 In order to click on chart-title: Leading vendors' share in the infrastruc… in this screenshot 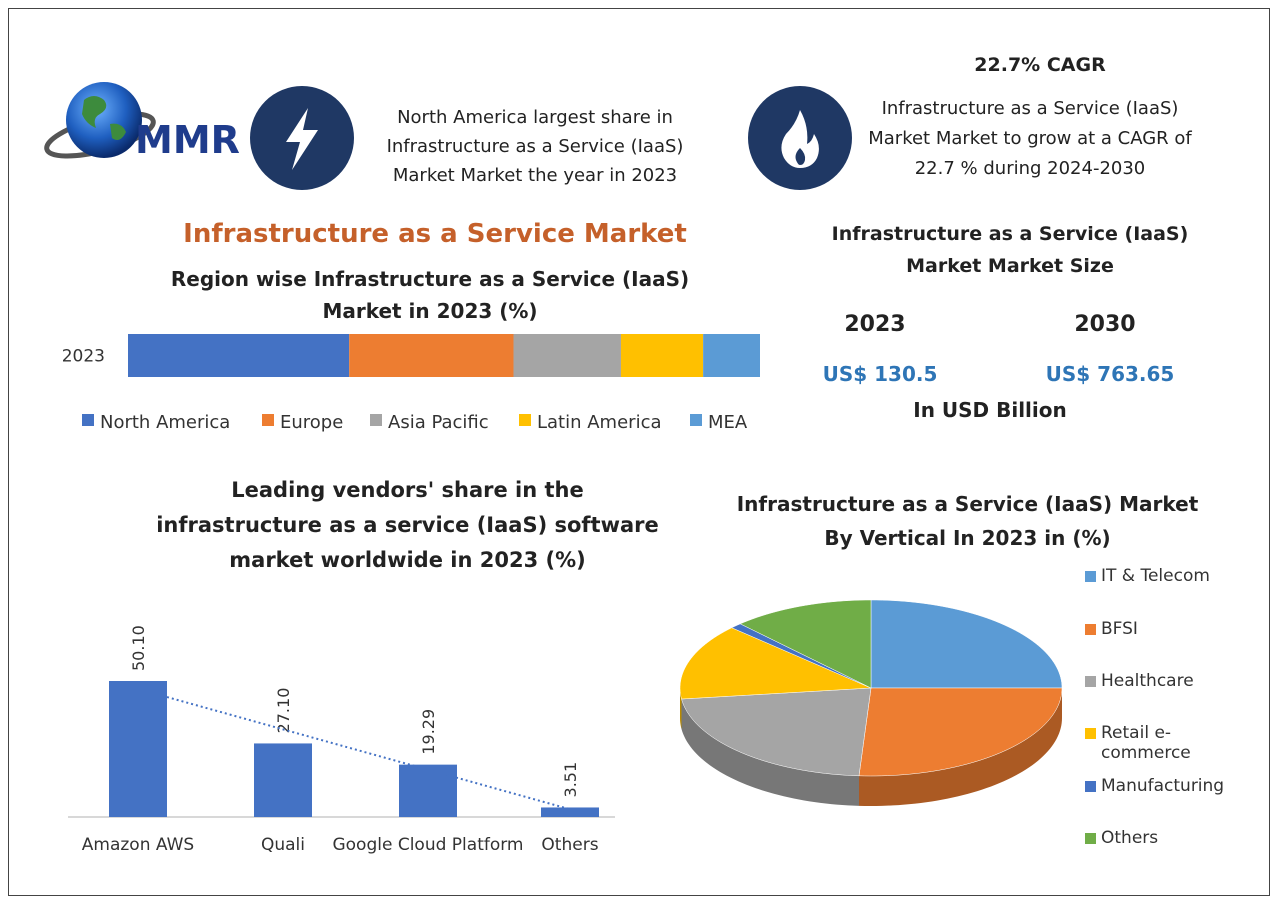, I will do `click(407, 525)`.